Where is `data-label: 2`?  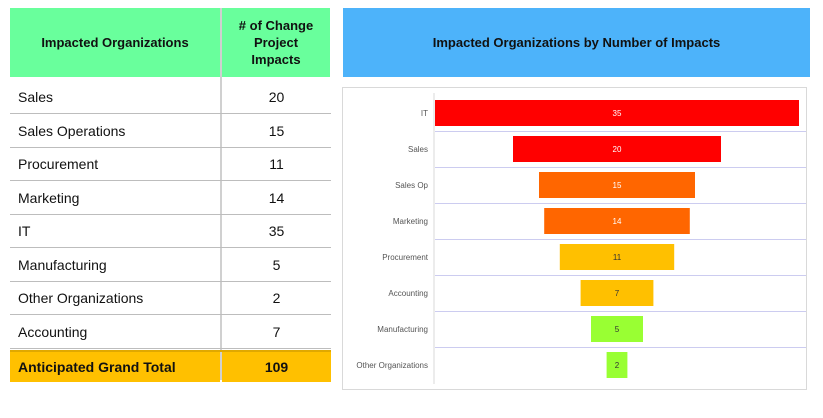 data-label: 2 is located at coordinates (617, 365).